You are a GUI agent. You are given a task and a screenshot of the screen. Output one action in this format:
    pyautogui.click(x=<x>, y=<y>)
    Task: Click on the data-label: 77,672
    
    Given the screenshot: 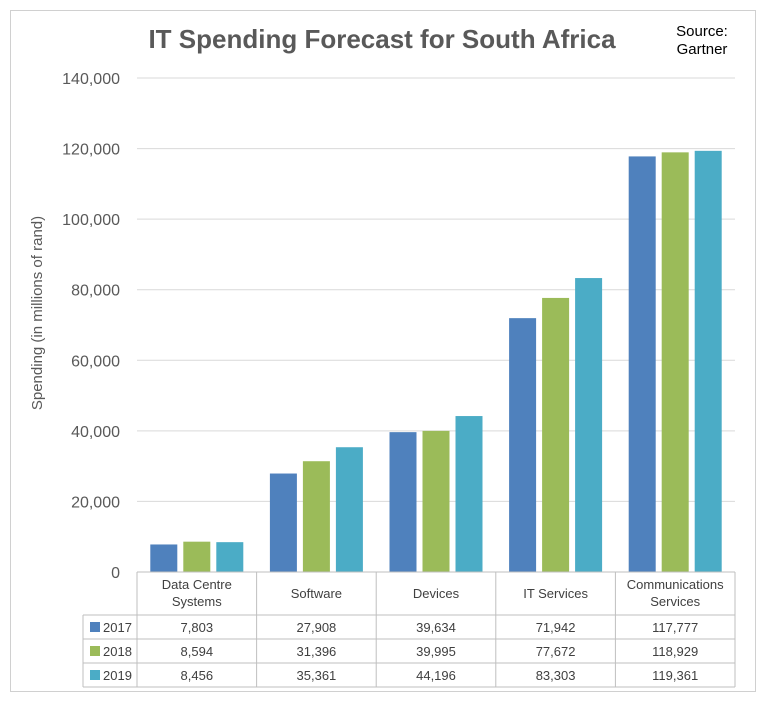 What is the action you would take?
    pyautogui.click(x=556, y=651)
    